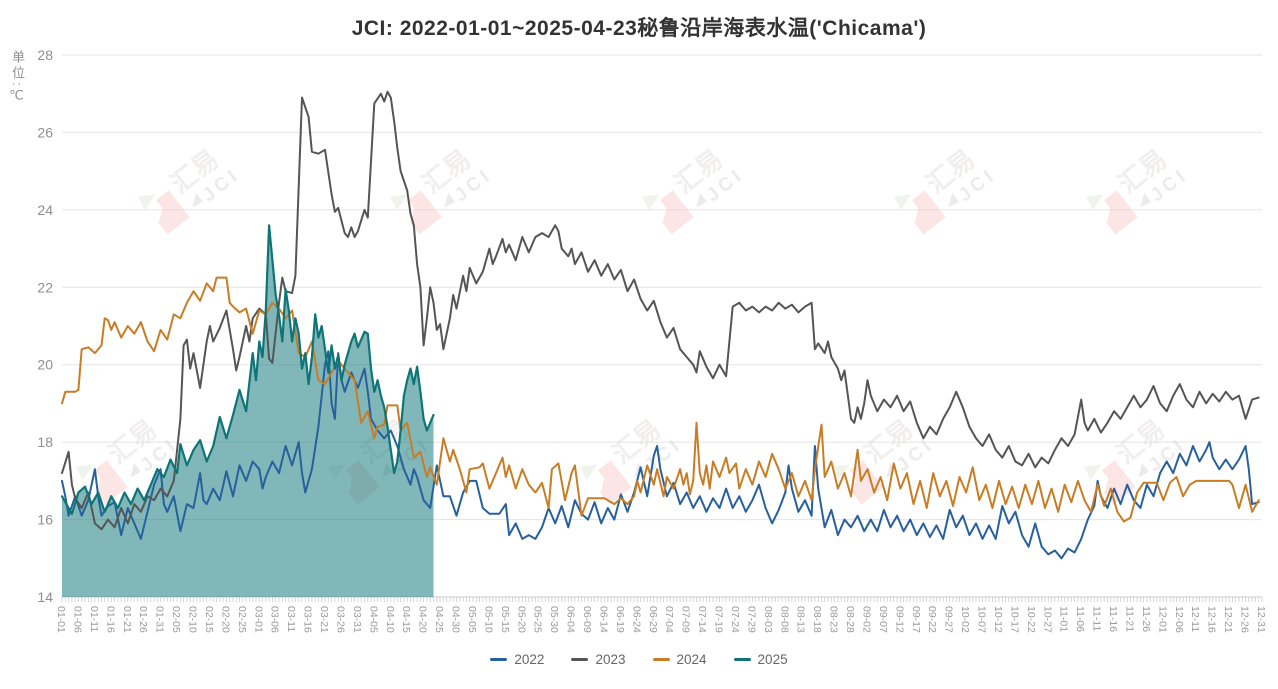  Describe the element at coordinates (176, 619) in the screenshot. I see `x-tick-label: 02-05` at that location.